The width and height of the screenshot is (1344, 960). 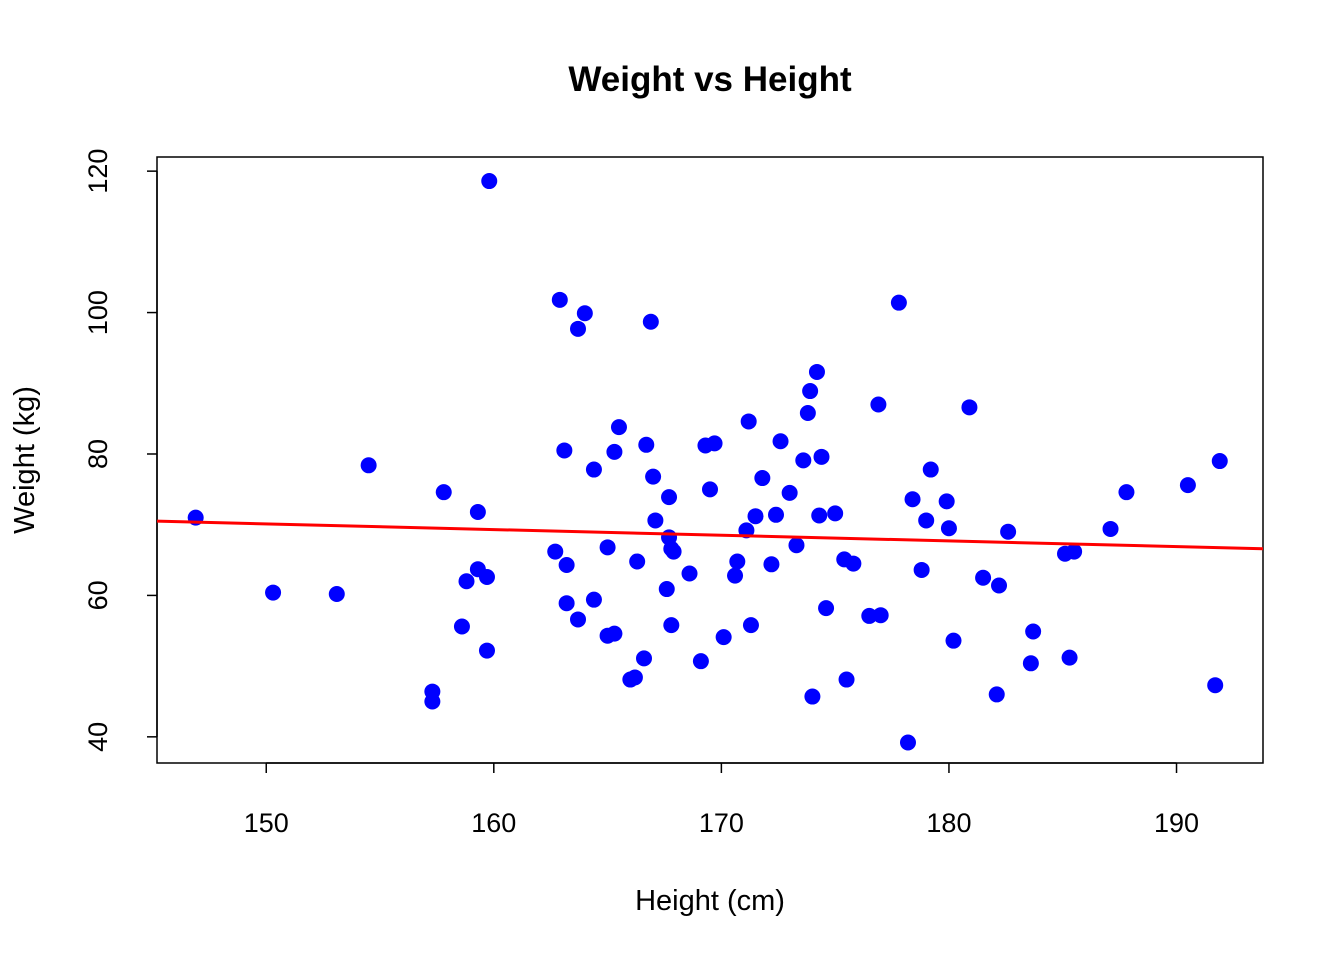 I want to click on y-axis: 40 60 80 100 120, so click(x=120, y=450).